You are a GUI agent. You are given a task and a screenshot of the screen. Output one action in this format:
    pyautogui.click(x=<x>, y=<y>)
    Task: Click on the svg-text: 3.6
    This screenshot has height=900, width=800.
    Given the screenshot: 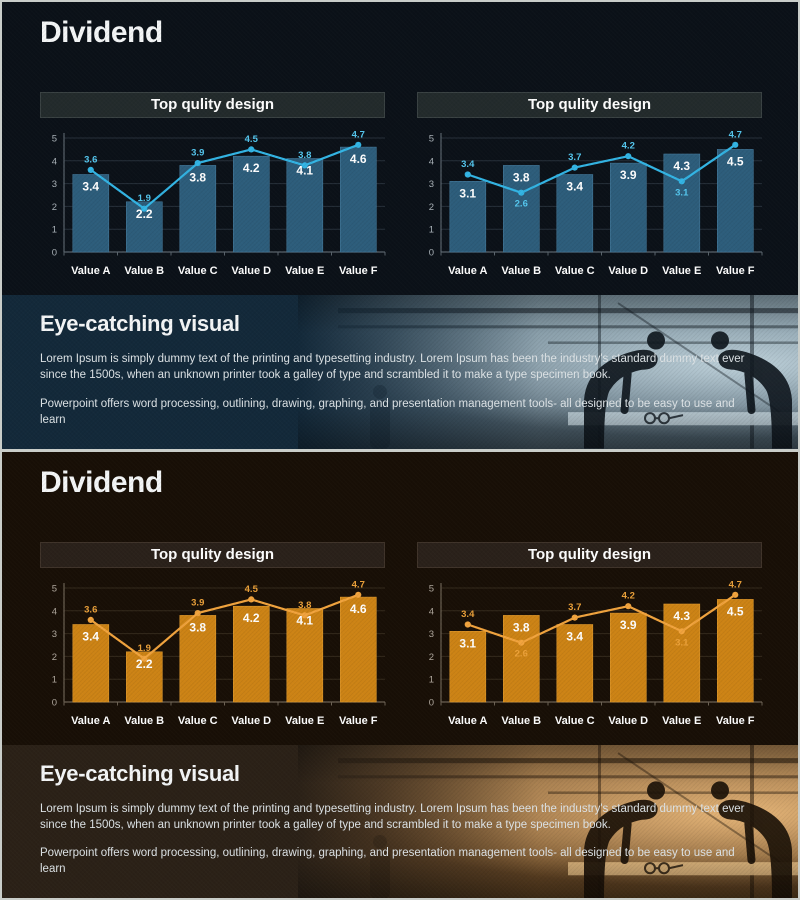 What is the action you would take?
    pyautogui.click(x=90, y=159)
    